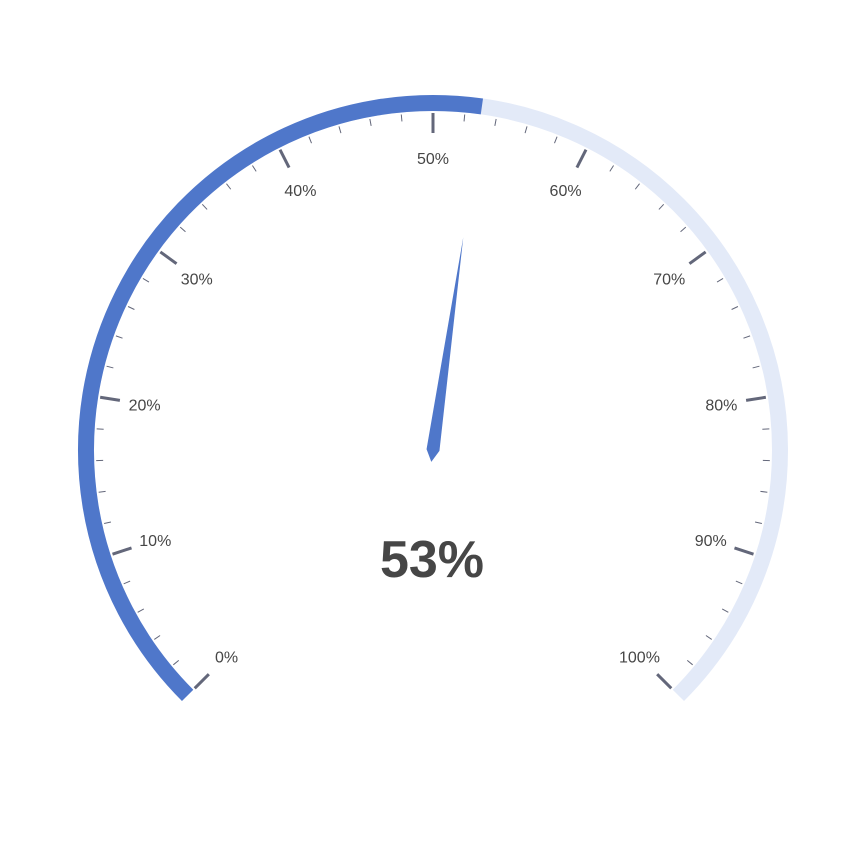 Image resolution: width=850 pixels, height=850 pixels. What do you see at coordinates (145, 405) in the screenshot?
I see `gauge-tick-label: 20%` at bounding box center [145, 405].